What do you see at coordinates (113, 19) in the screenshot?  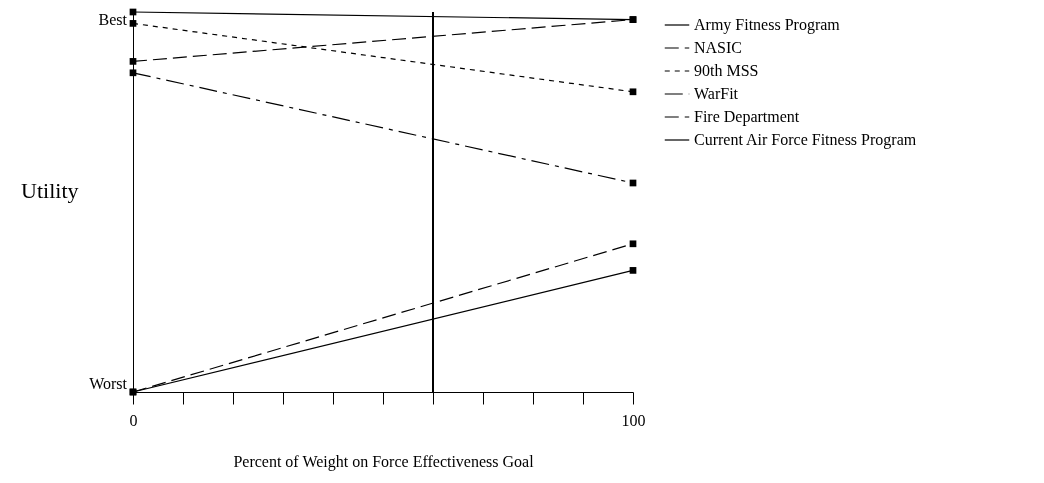 I see `text: Best` at bounding box center [113, 19].